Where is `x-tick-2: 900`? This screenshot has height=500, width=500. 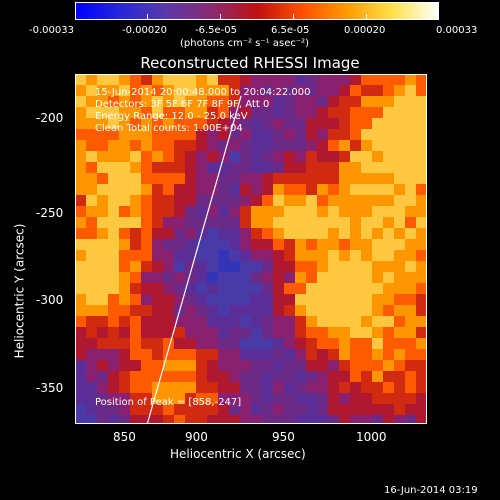 x-tick-2: 900 is located at coordinates (196, 437).